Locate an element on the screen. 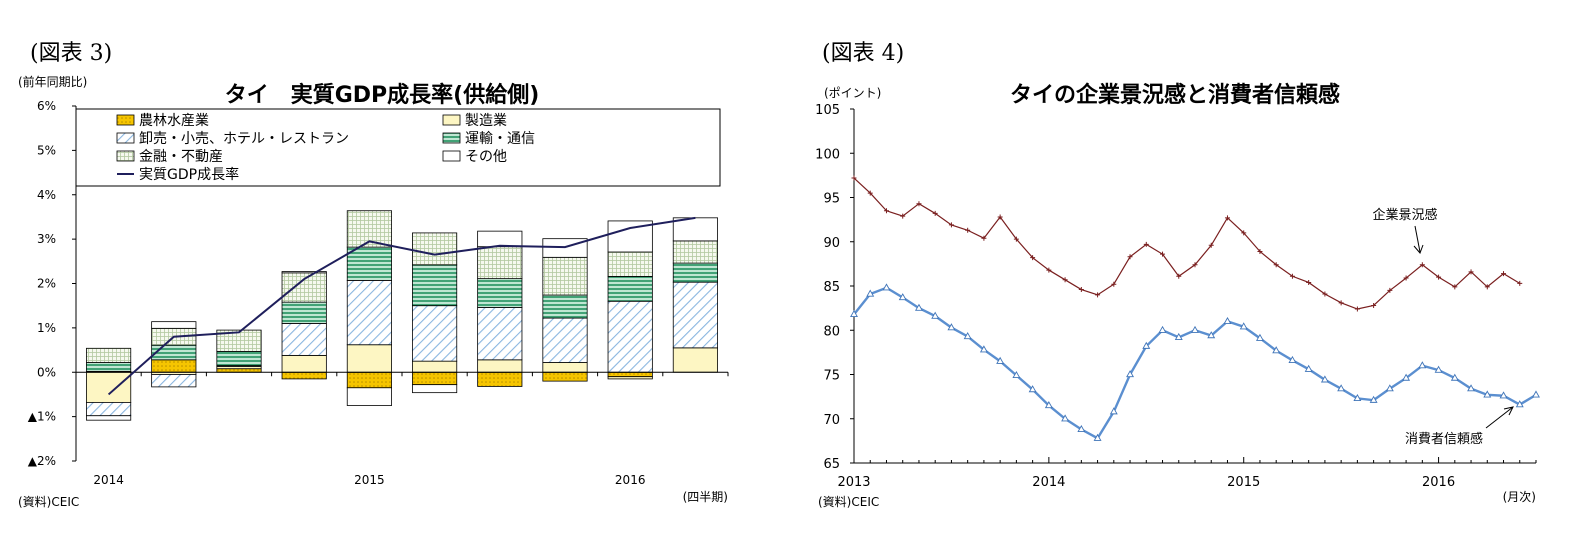  legend-swatch-trade is located at coordinates (125, 138).